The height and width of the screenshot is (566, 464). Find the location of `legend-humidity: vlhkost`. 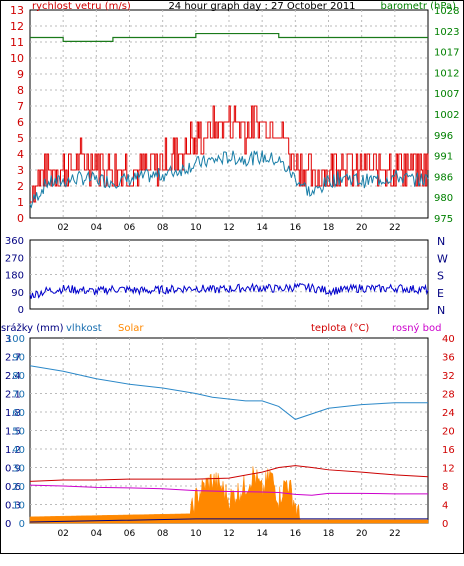

legend-humidity: vlhkost is located at coordinates (84, 328).